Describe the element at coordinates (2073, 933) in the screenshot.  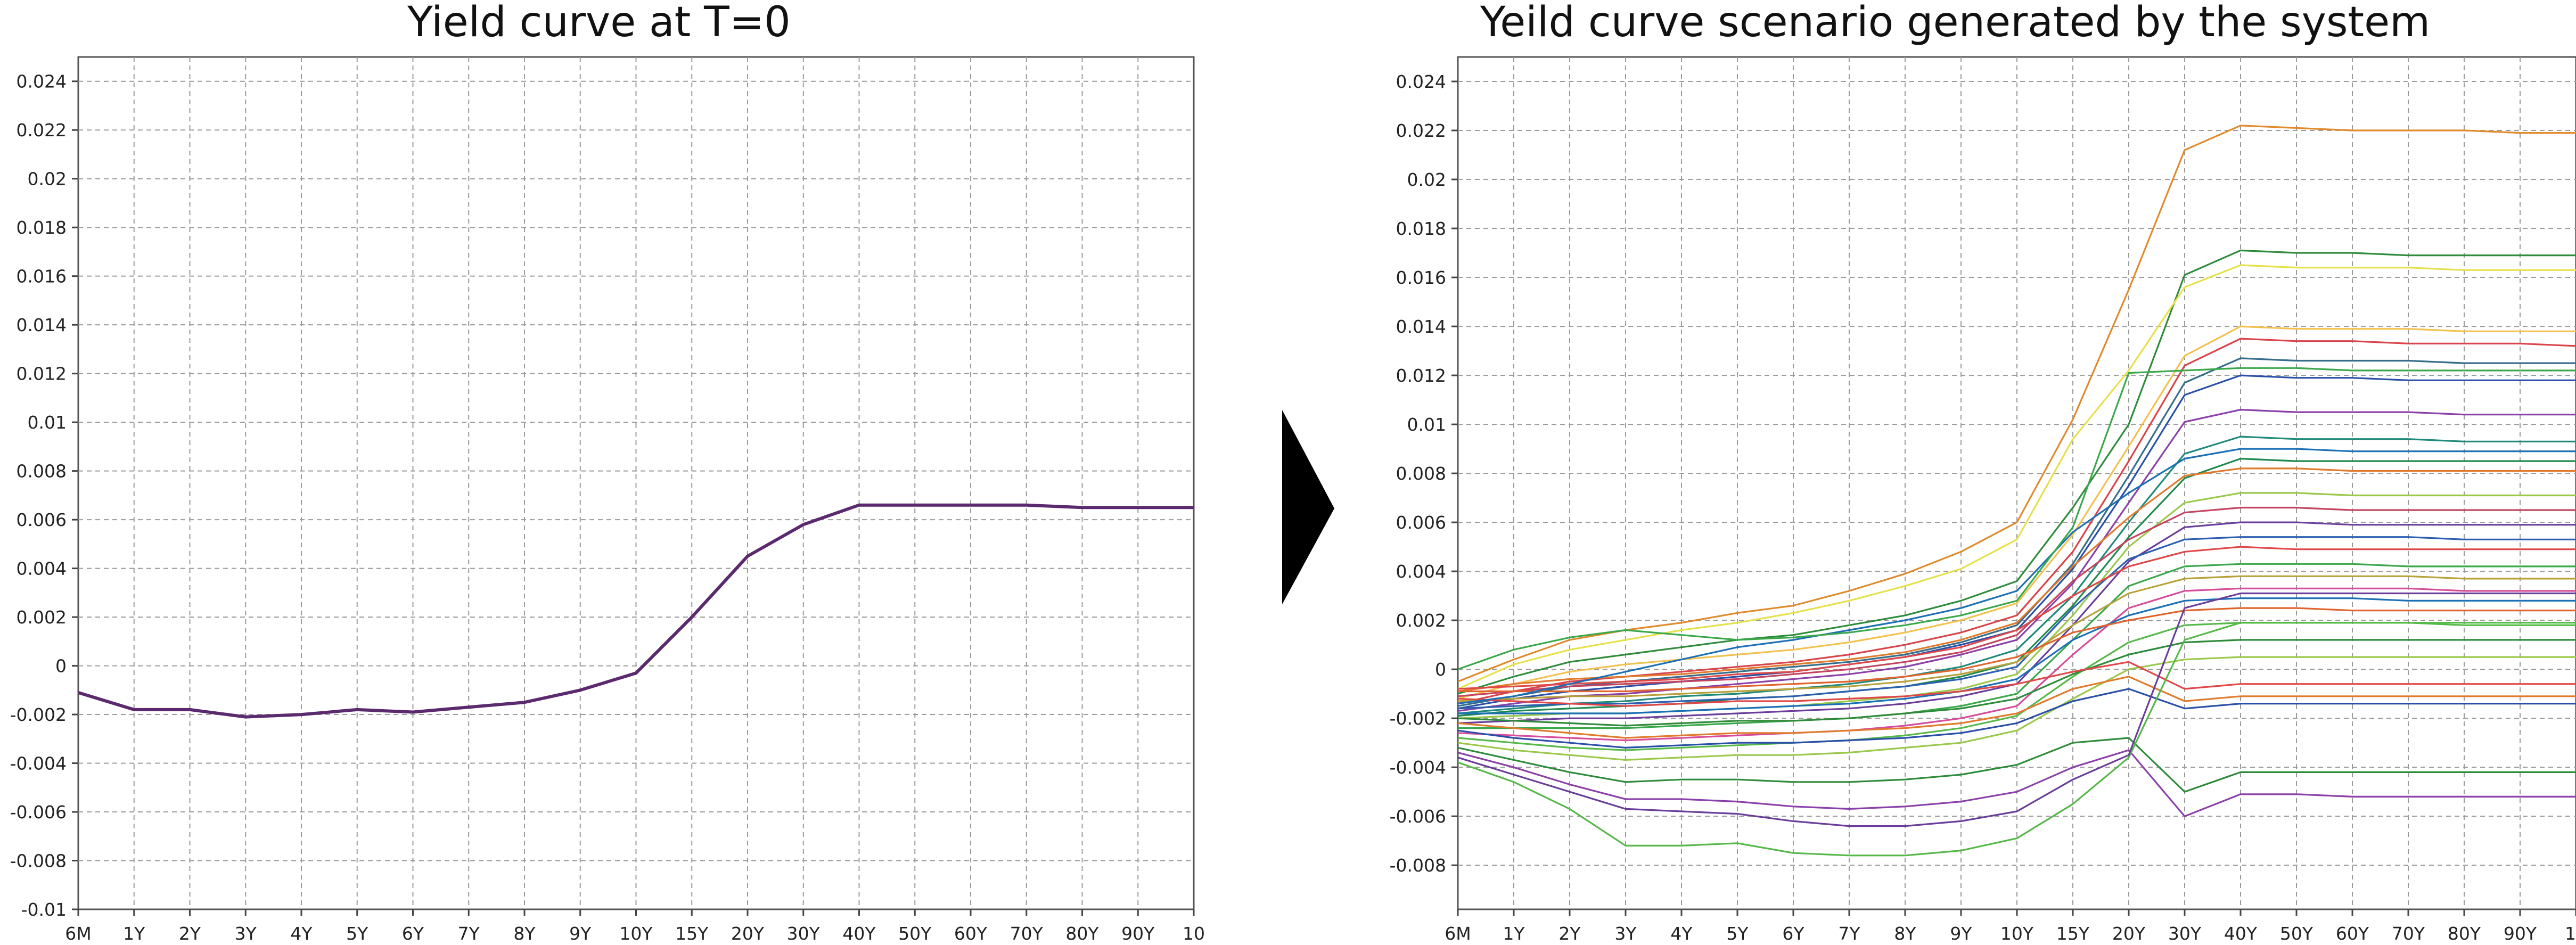
I see `x-tick-label: 15Y` at that location.